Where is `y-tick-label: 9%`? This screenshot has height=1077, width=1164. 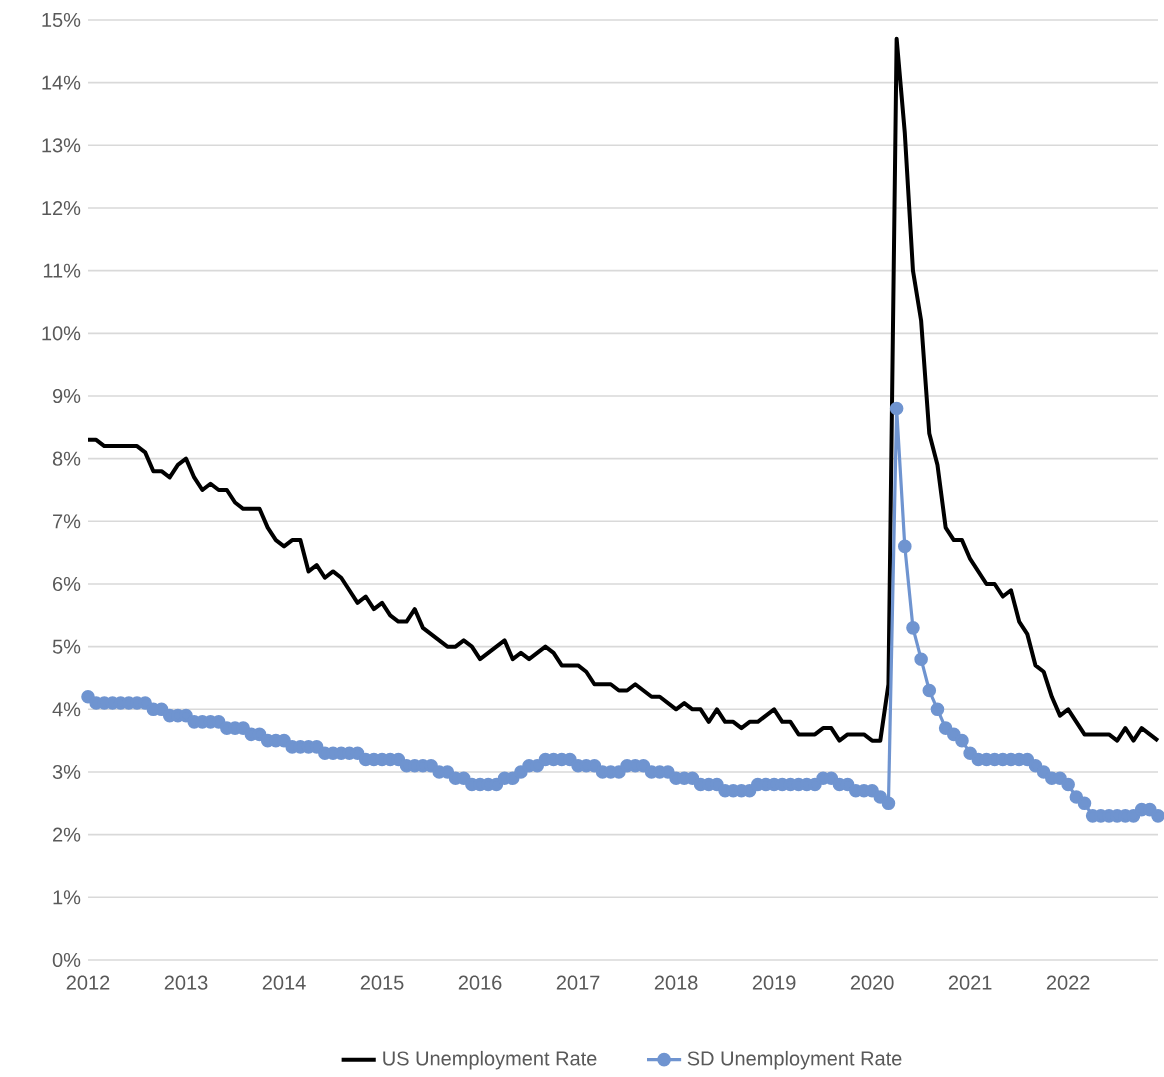
y-tick-label: 9% is located at coordinates (66, 396).